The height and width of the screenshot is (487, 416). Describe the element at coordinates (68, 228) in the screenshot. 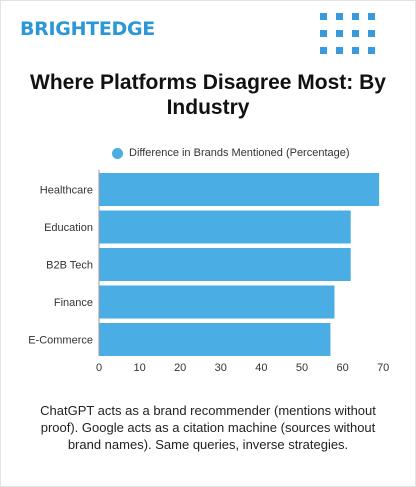

I see `category-label: Education` at that location.